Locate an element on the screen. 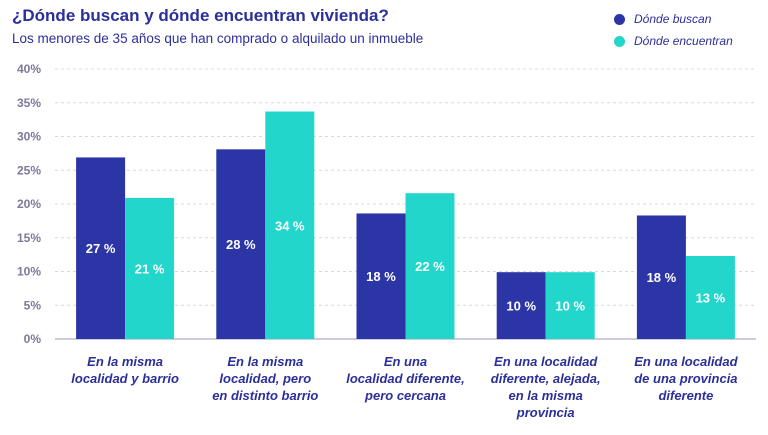  data-label: 13 % is located at coordinates (711, 297).